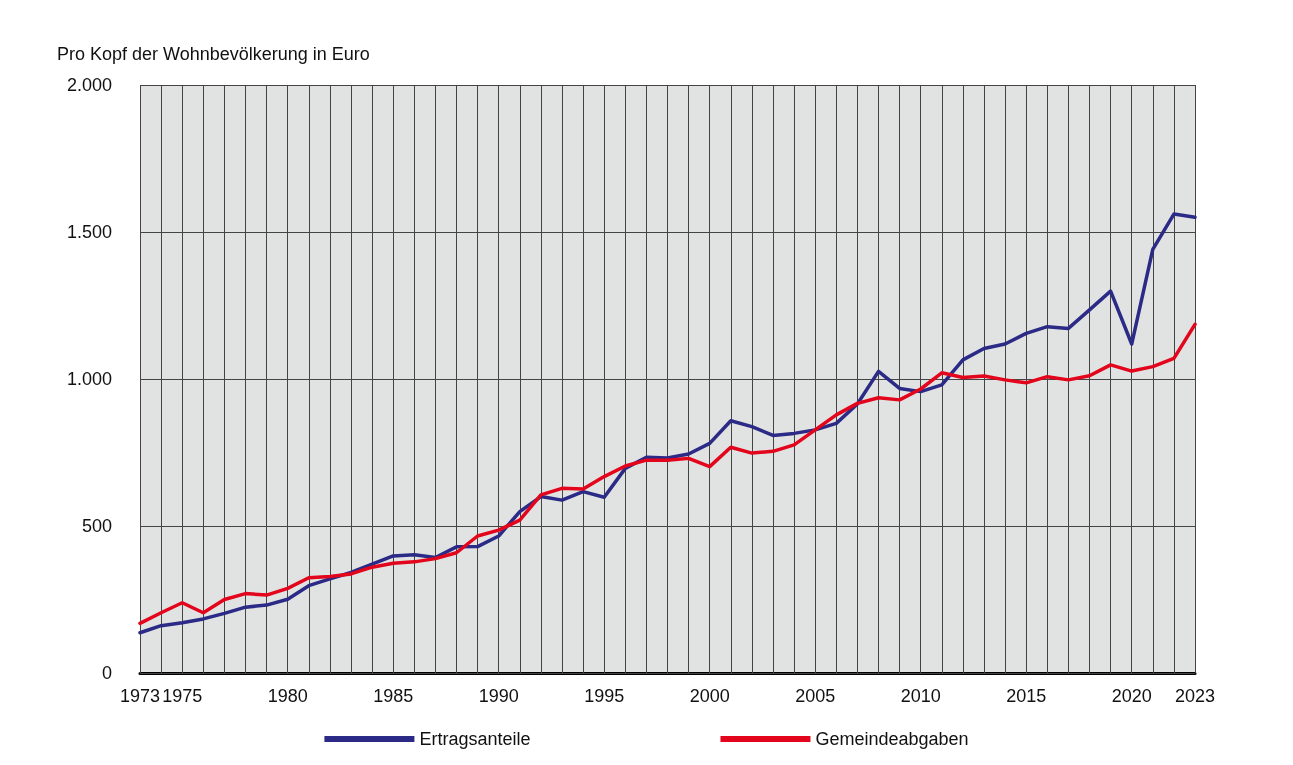 This screenshot has width=1293, height=765. I want to click on x-tick-label: 2005, so click(815, 696).